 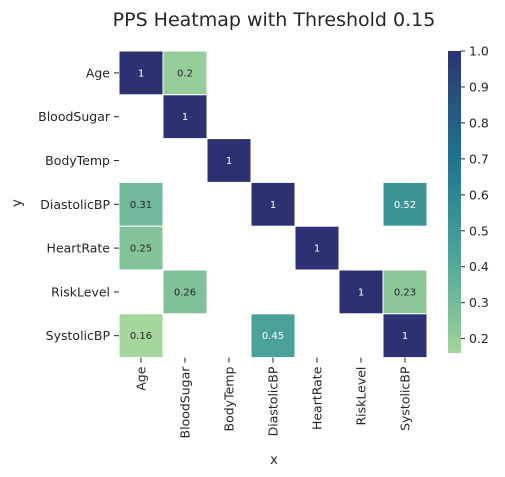 What do you see at coordinates (317, 398) in the screenshot?
I see `x-tick-label: HeartRate` at bounding box center [317, 398].